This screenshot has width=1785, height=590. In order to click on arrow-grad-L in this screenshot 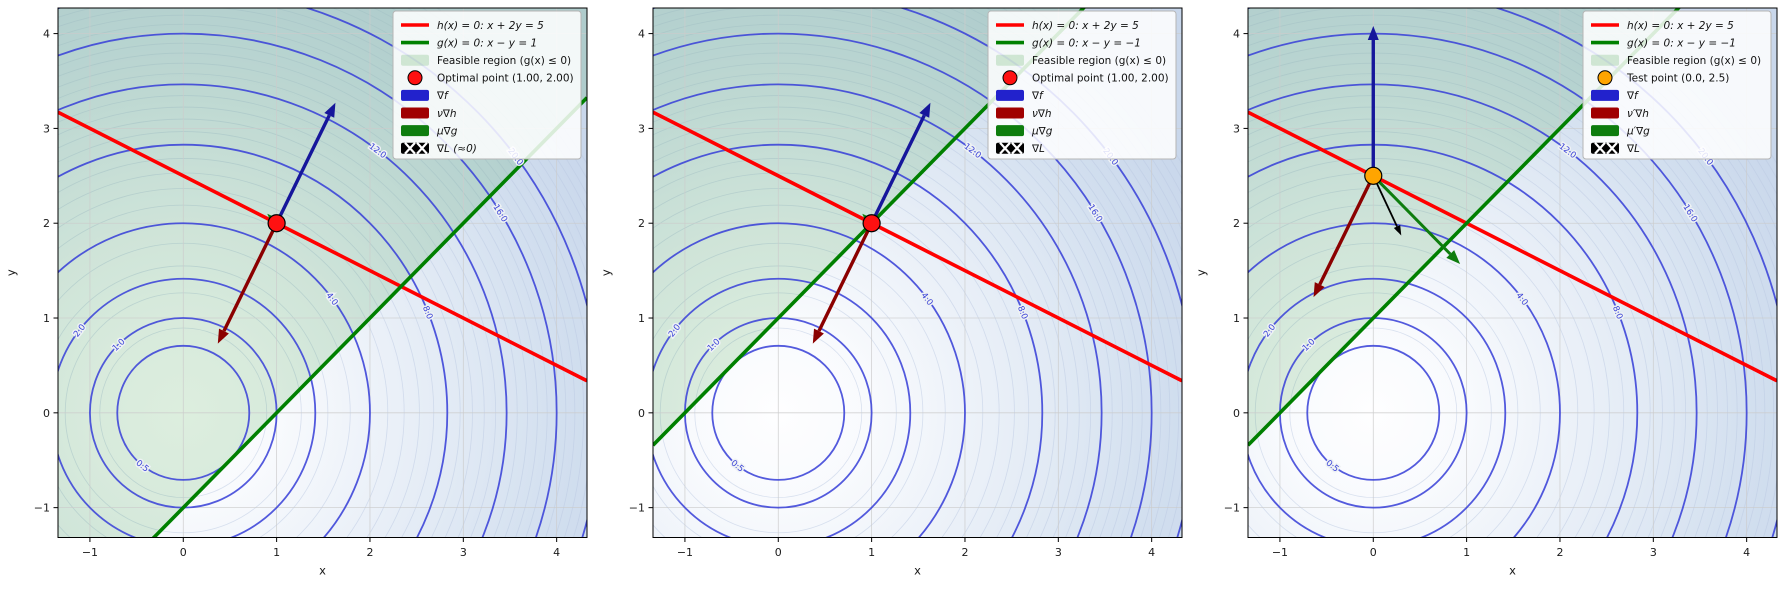, I will do `click(1387, 205)`.